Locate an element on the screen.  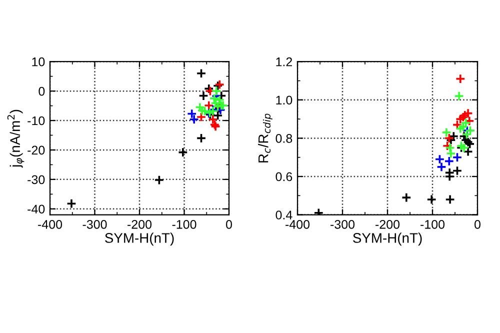
y-tick-label: 0.4 is located at coordinates (284, 215).